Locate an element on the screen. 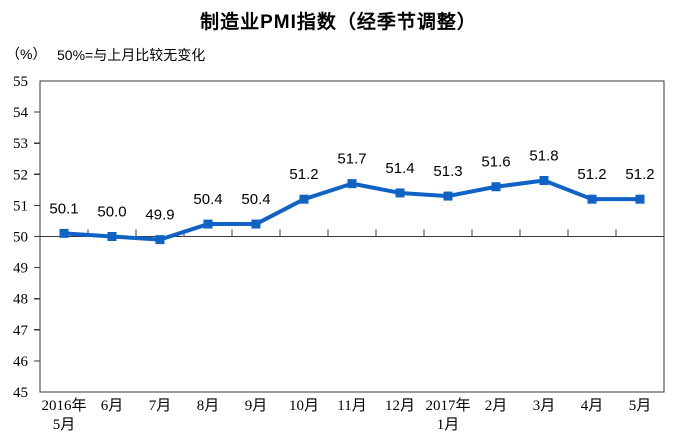  x-axis-label: 12月 is located at coordinates (400, 406).